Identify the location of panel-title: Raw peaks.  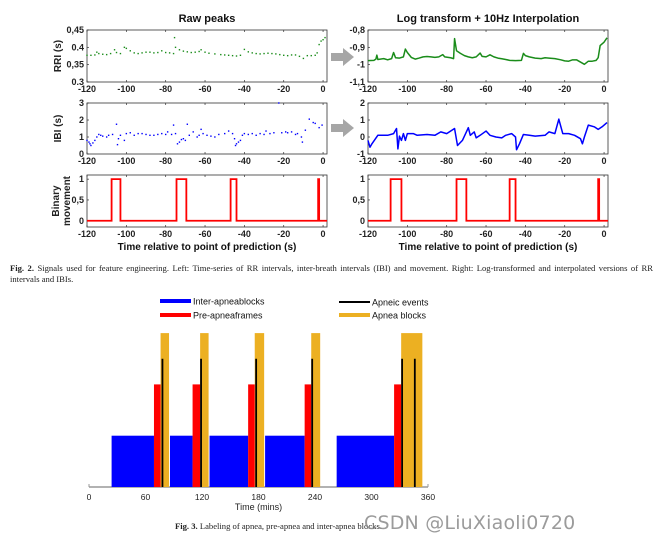
(207, 19).